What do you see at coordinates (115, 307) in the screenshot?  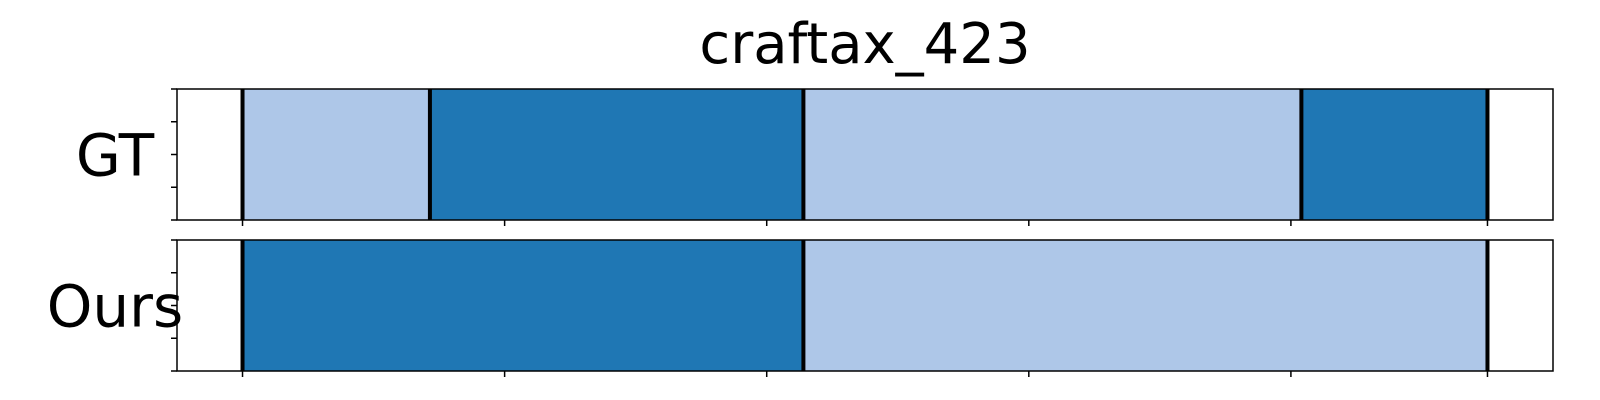 I see `row-label-ours: Ours` at bounding box center [115, 307].